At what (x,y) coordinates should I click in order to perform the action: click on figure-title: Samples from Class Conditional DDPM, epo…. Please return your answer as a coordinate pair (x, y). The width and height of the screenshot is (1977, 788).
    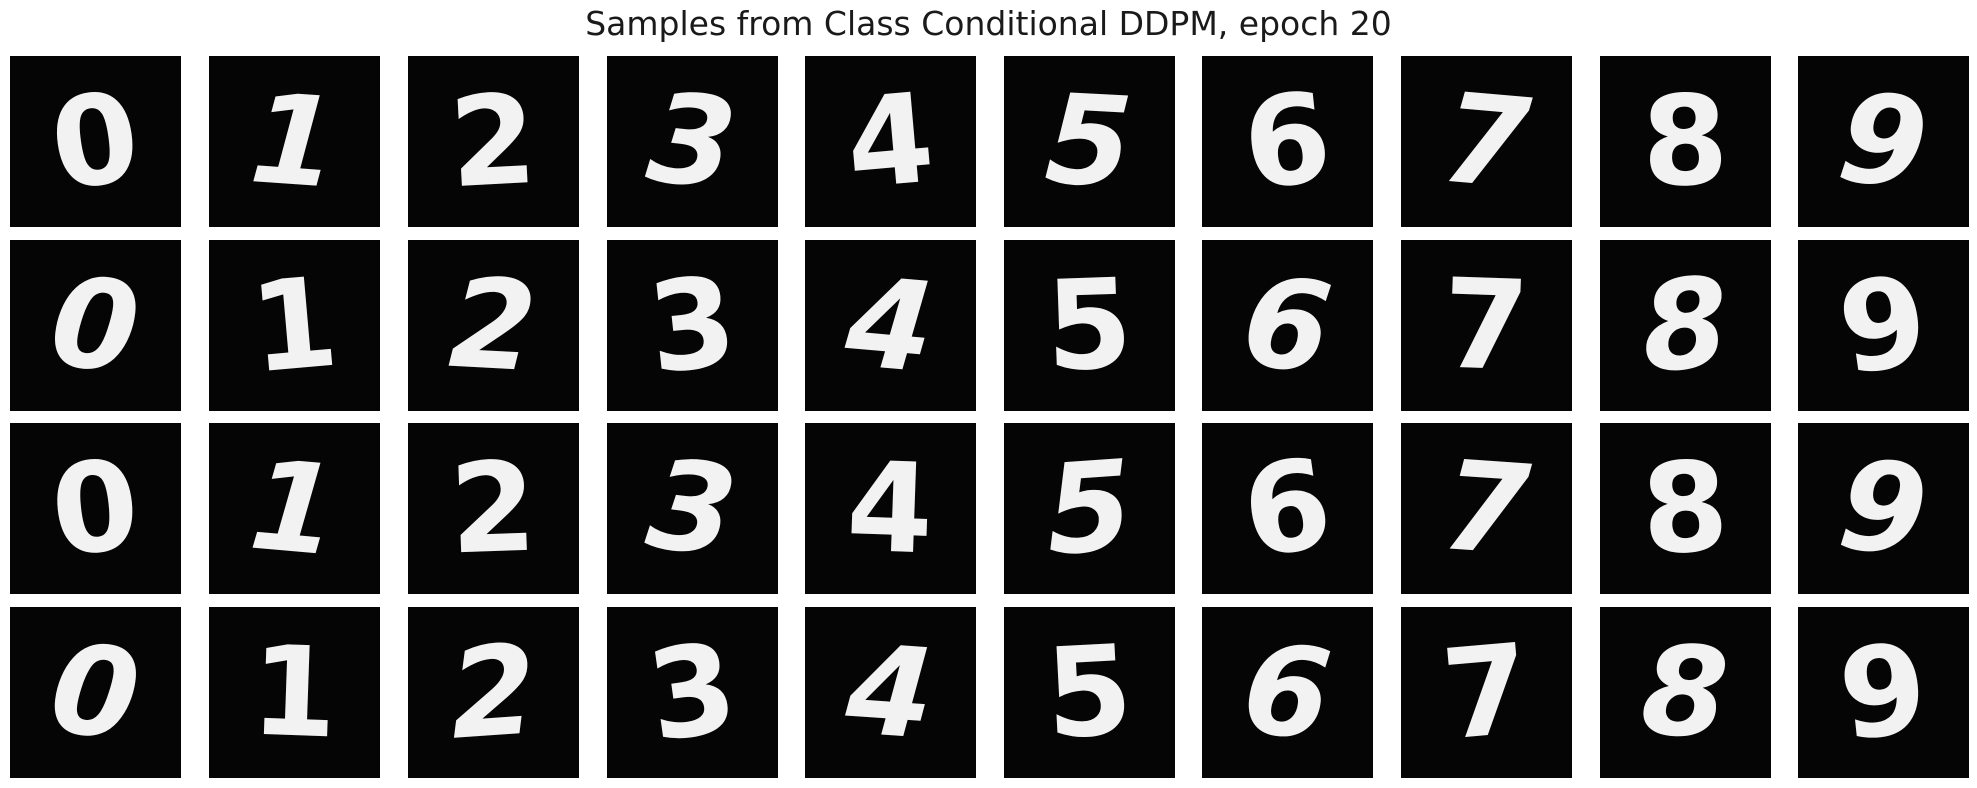
    Looking at the image, I should click on (988, 23).